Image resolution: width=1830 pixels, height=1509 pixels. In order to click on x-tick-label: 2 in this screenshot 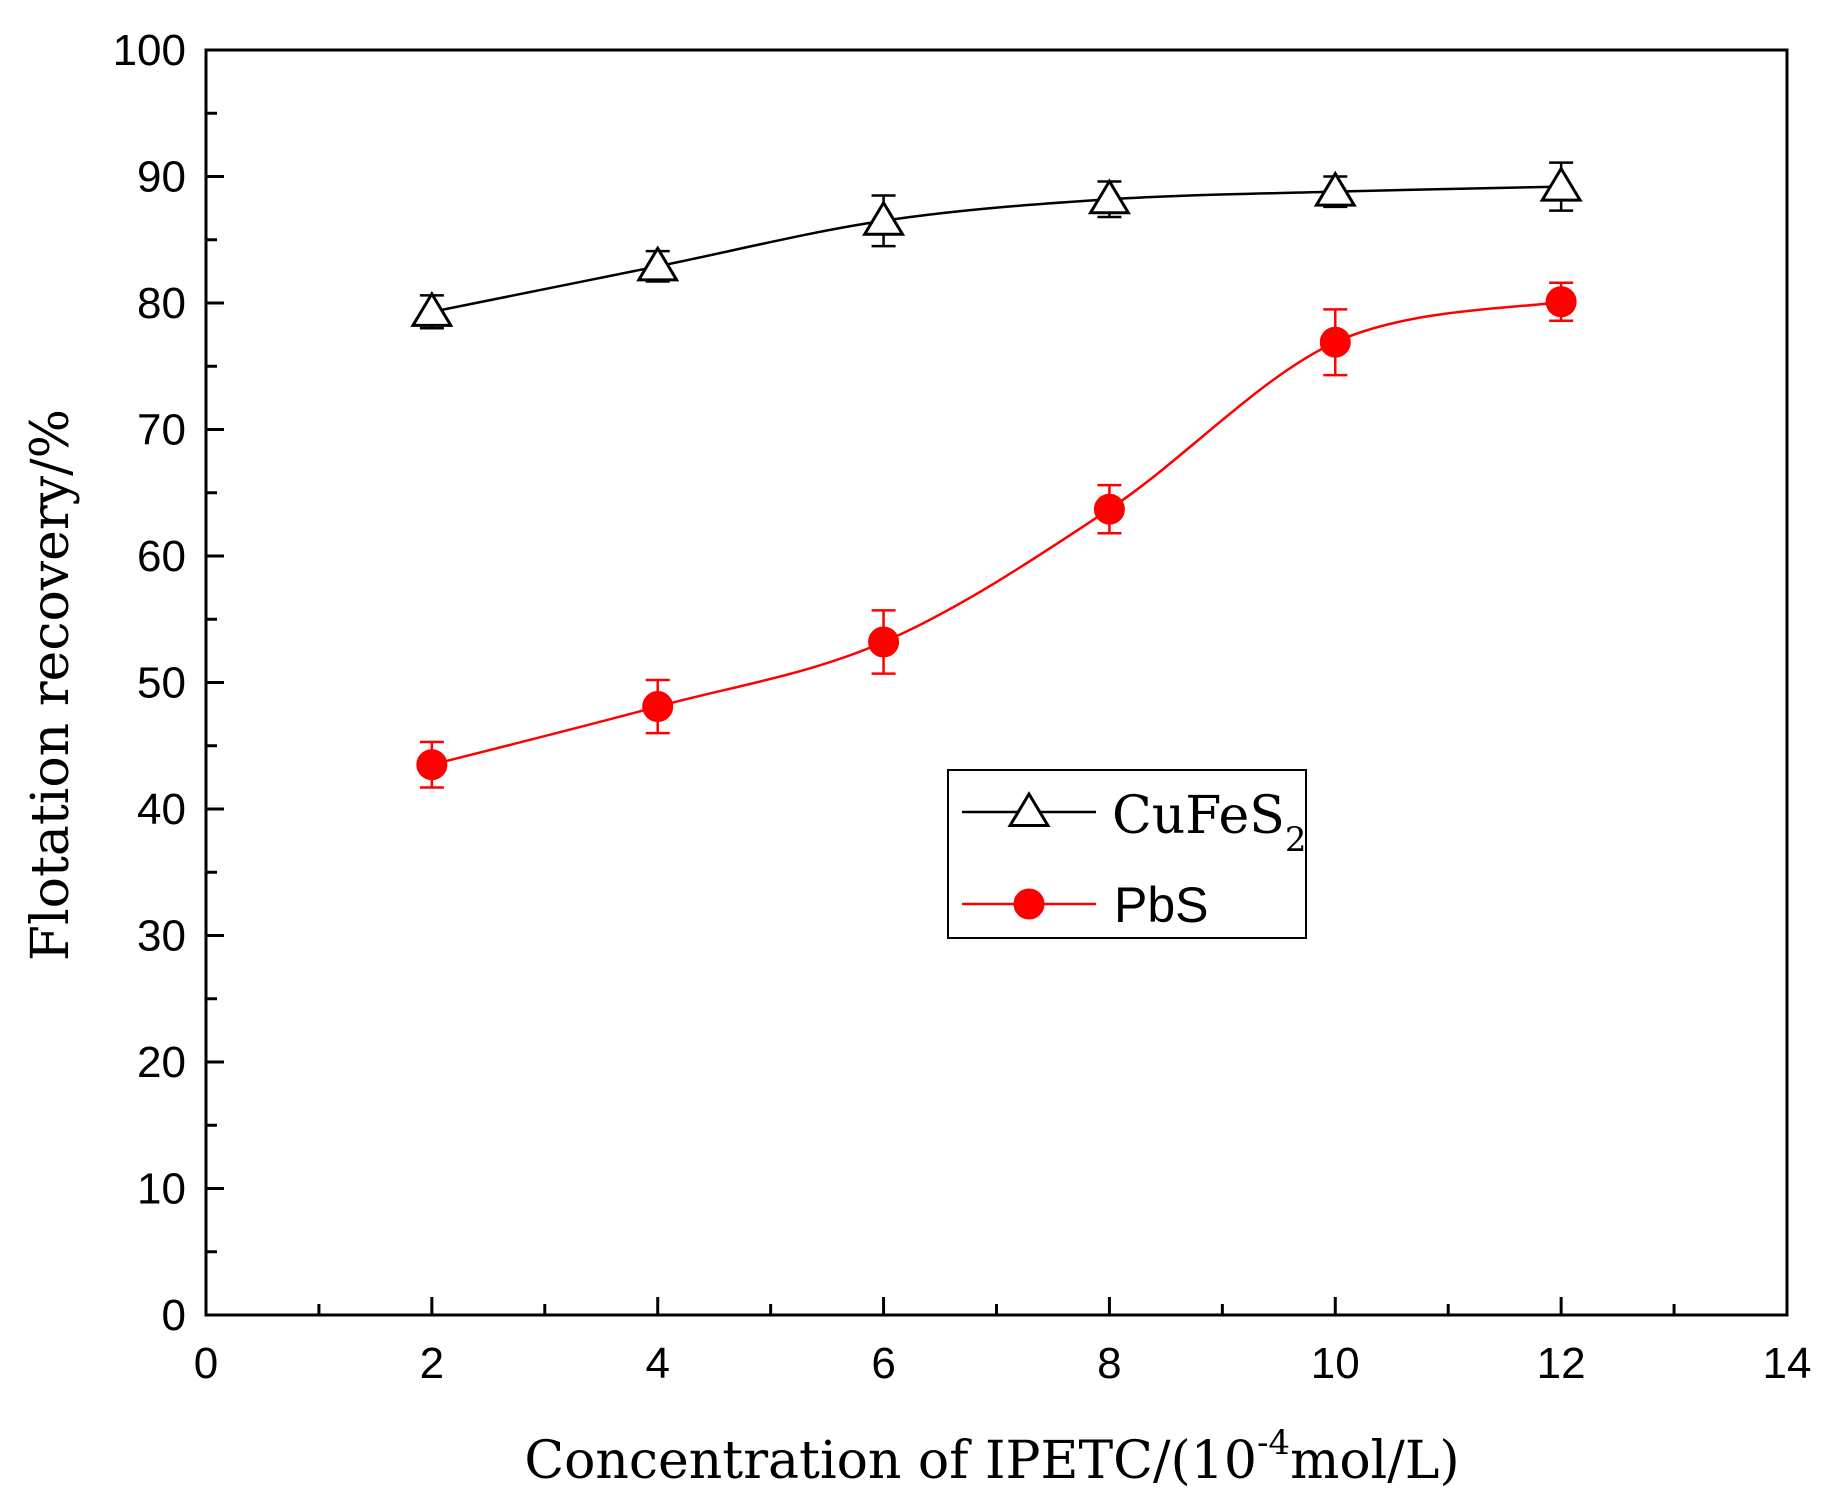, I will do `click(432, 1363)`.